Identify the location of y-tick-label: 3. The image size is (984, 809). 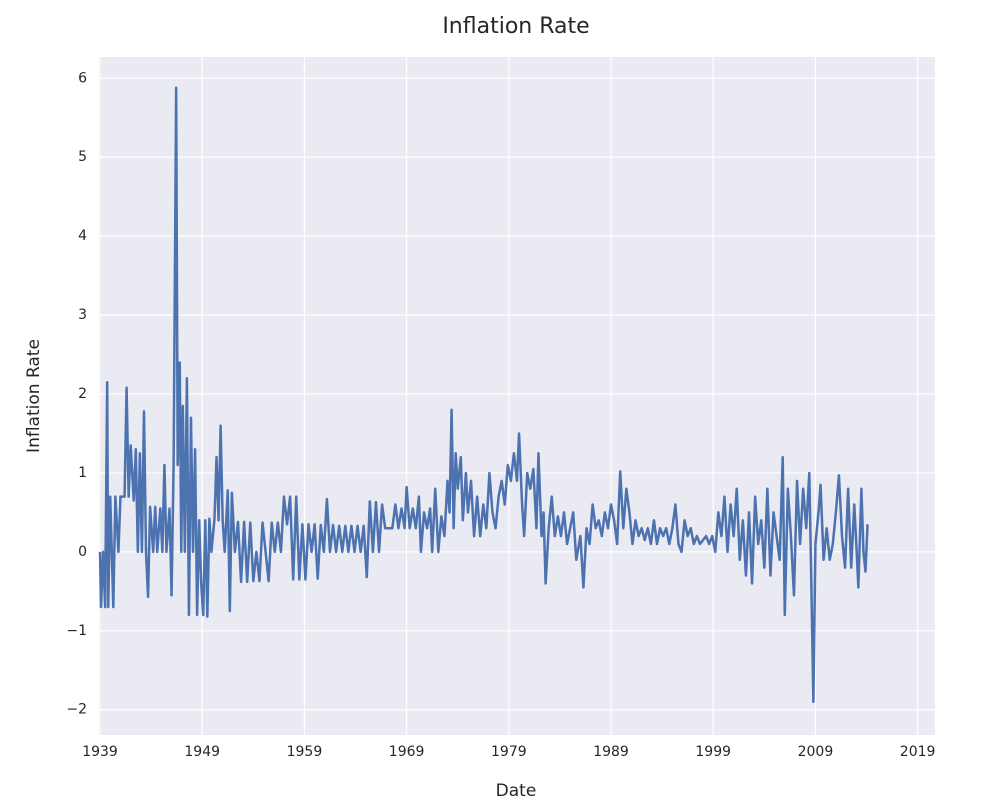
(82, 315).